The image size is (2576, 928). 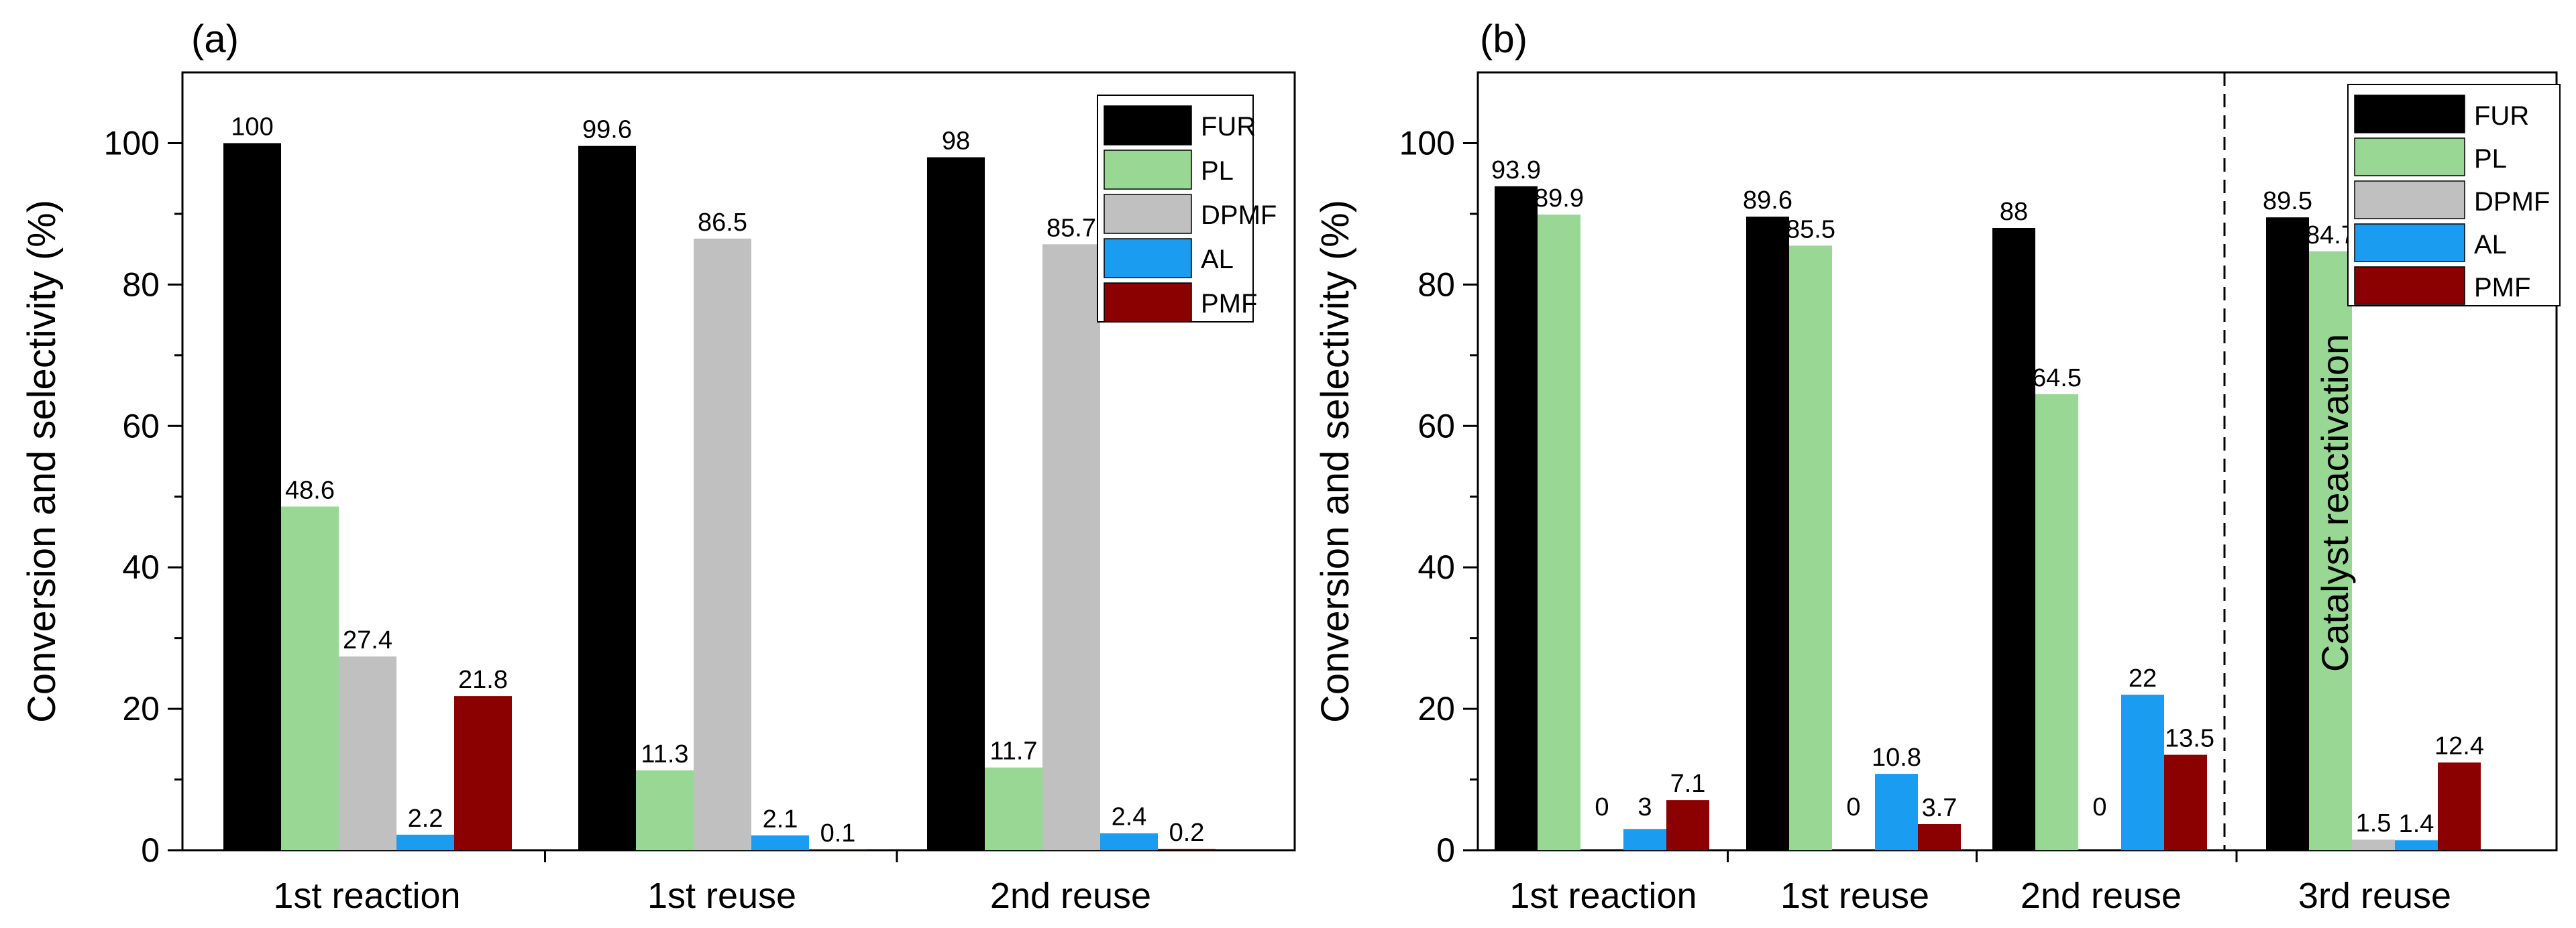 I want to click on data-label: 88, so click(x=2014, y=212).